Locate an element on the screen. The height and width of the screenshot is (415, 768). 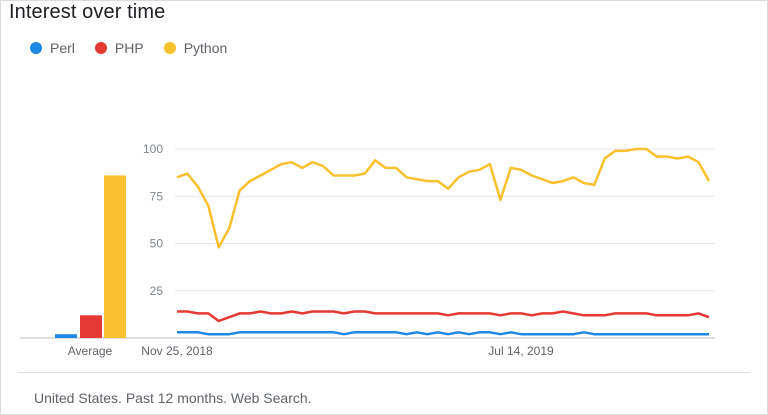
legend-item-python: Python is located at coordinates (195, 48).